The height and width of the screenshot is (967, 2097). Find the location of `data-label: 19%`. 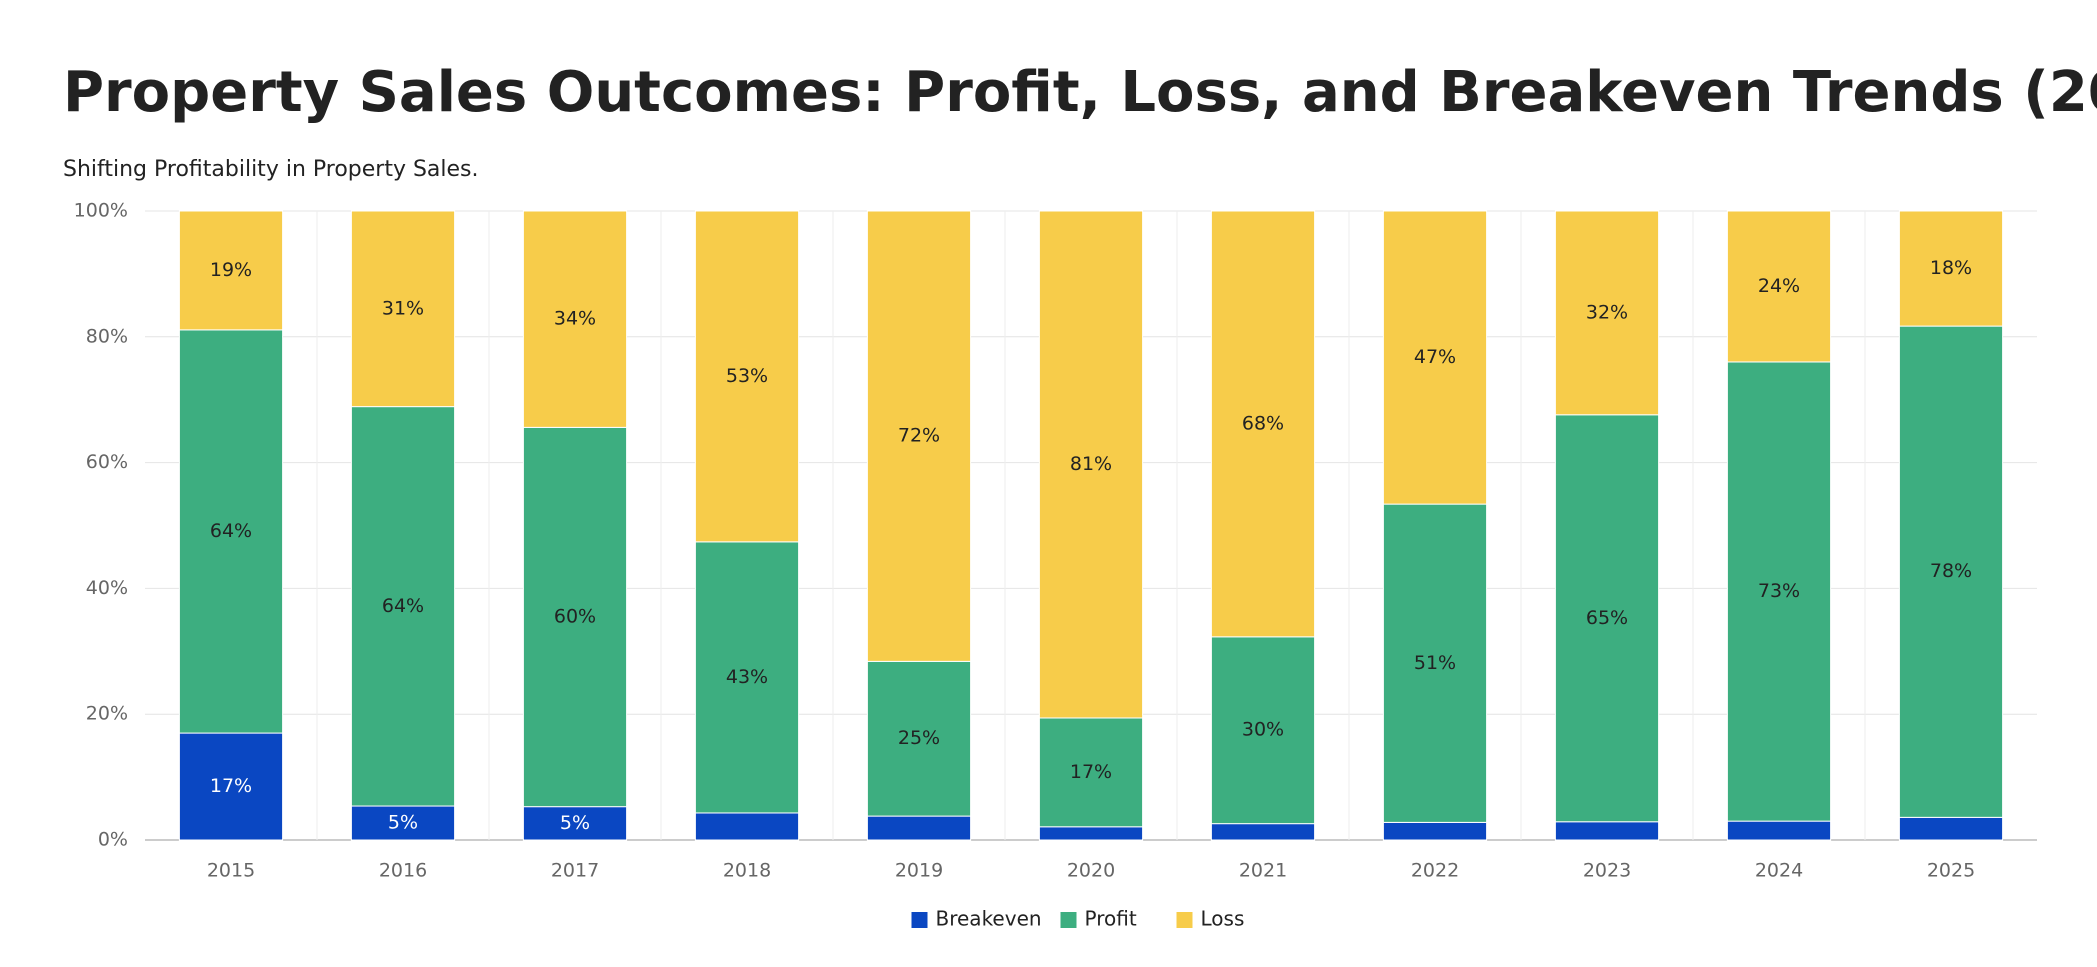

data-label: 19% is located at coordinates (231, 270).